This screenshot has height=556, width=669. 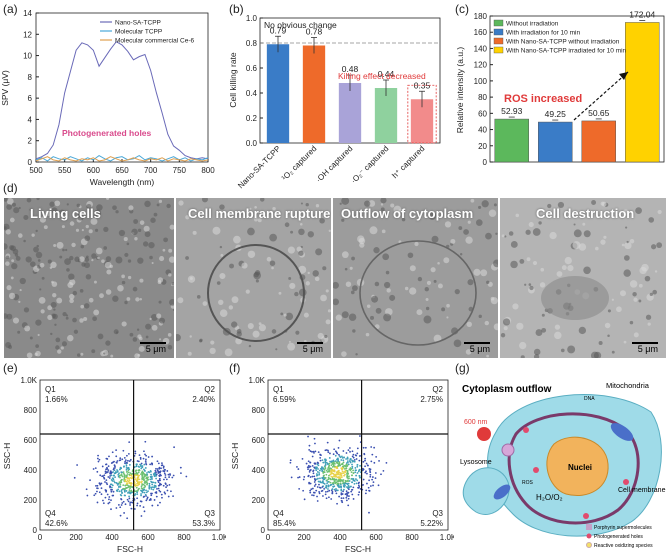 What do you see at coordinates (543, 33) in the screenshot?
I see `legend-entry: With irradiation for 10 min` at bounding box center [543, 33].